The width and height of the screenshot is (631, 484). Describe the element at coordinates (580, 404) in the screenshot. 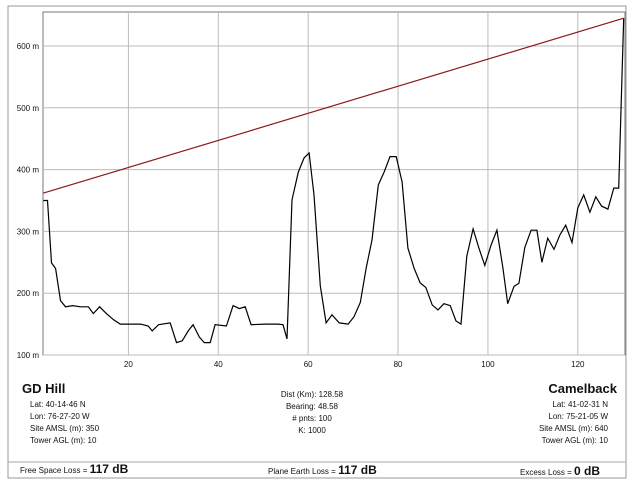

I see `info-line: Lat: 41-02-31 N` at that location.